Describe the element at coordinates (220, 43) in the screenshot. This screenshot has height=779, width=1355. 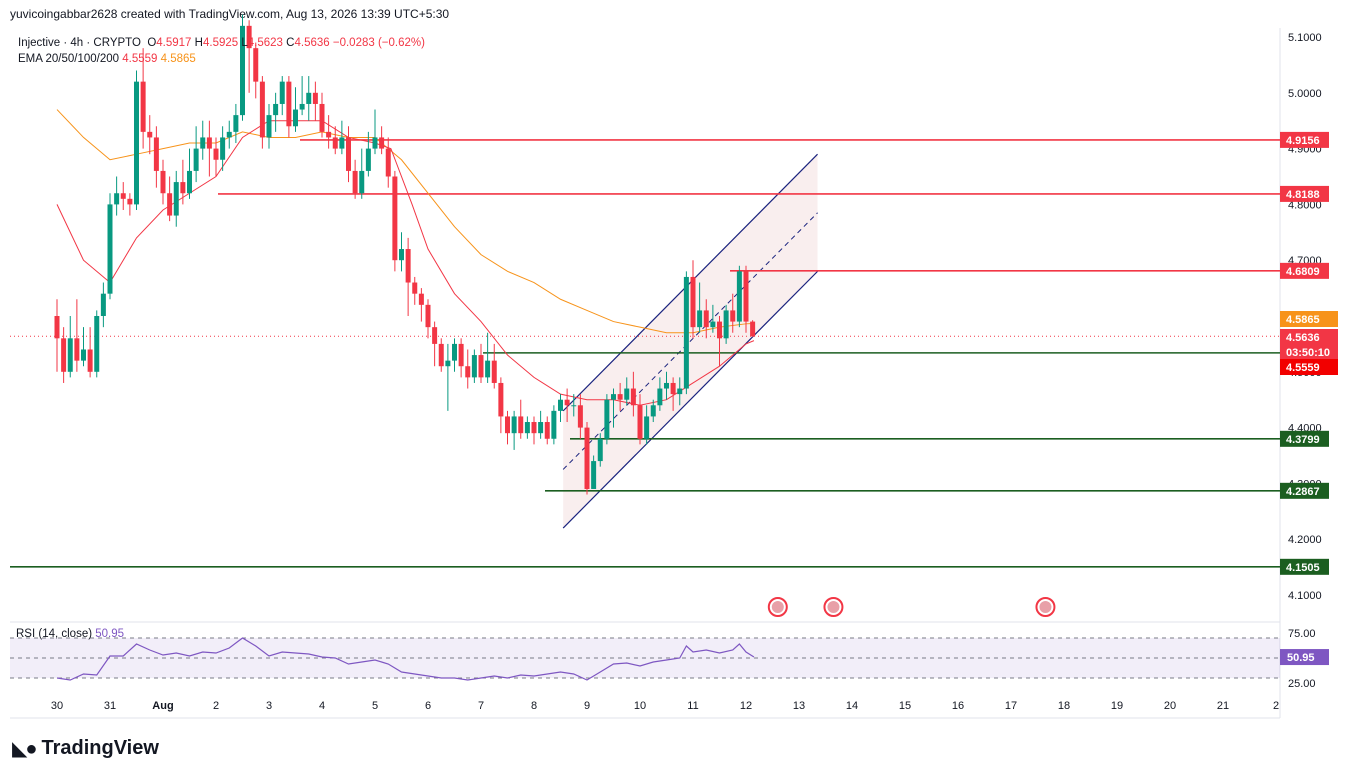
I see `high-value: 4.5925` at that location.